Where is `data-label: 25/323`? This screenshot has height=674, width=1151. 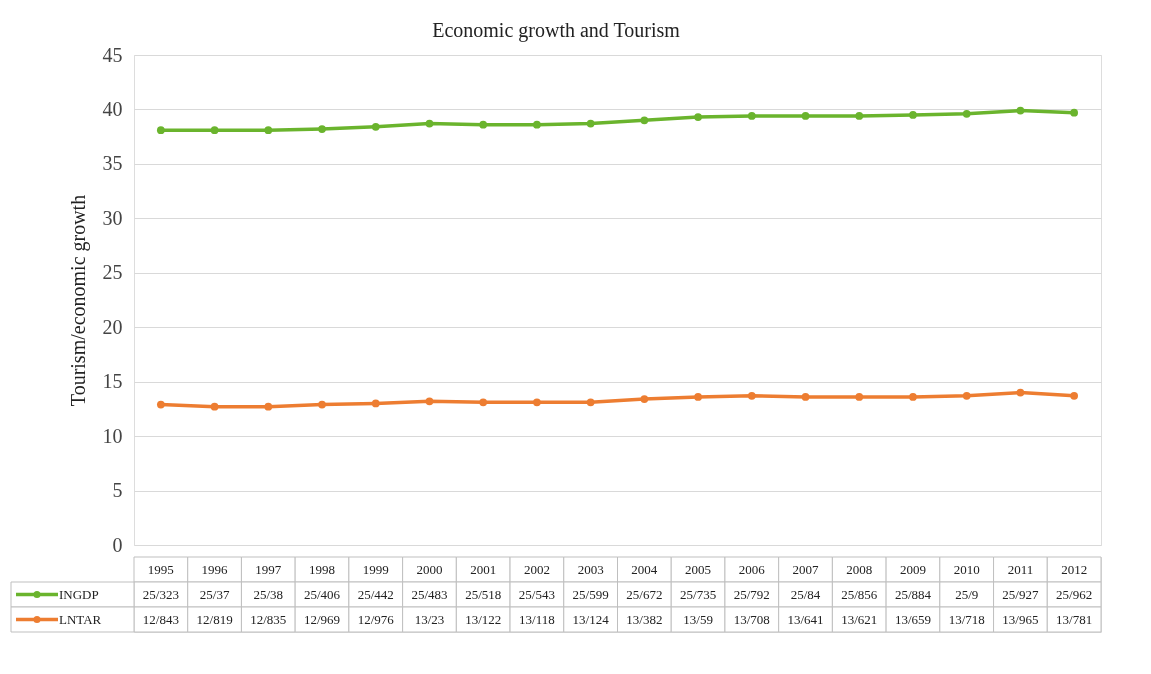 data-label: 25/323 is located at coordinates (160, 594).